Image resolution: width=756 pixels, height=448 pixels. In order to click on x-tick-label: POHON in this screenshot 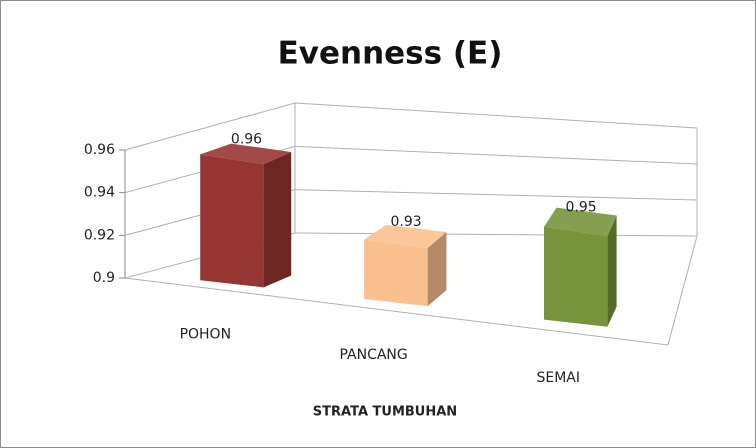, I will do `click(205, 334)`.